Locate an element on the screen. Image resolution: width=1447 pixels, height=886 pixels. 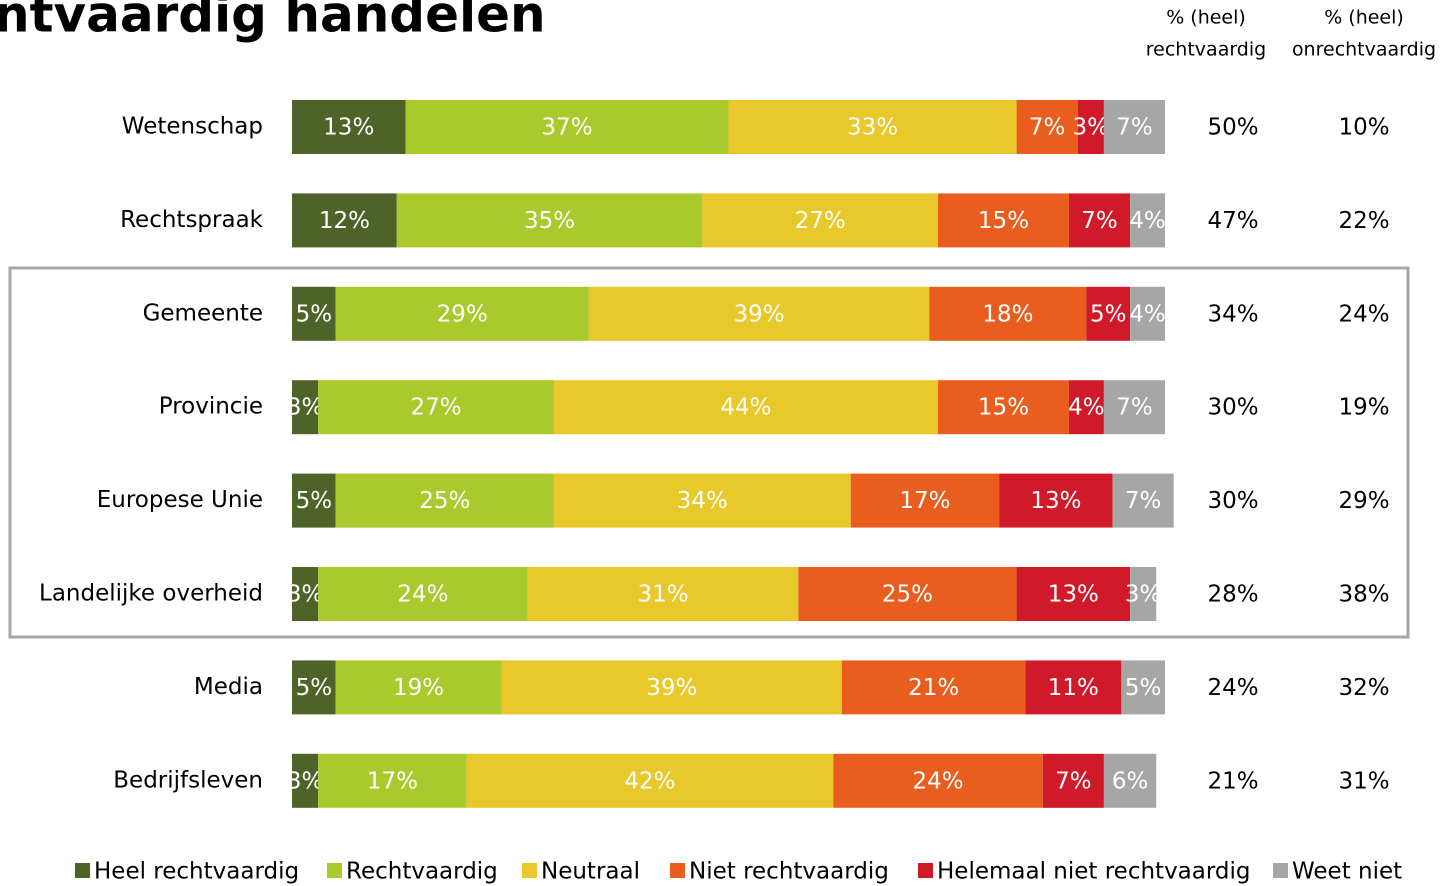
data-label: 21% is located at coordinates (933, 688).